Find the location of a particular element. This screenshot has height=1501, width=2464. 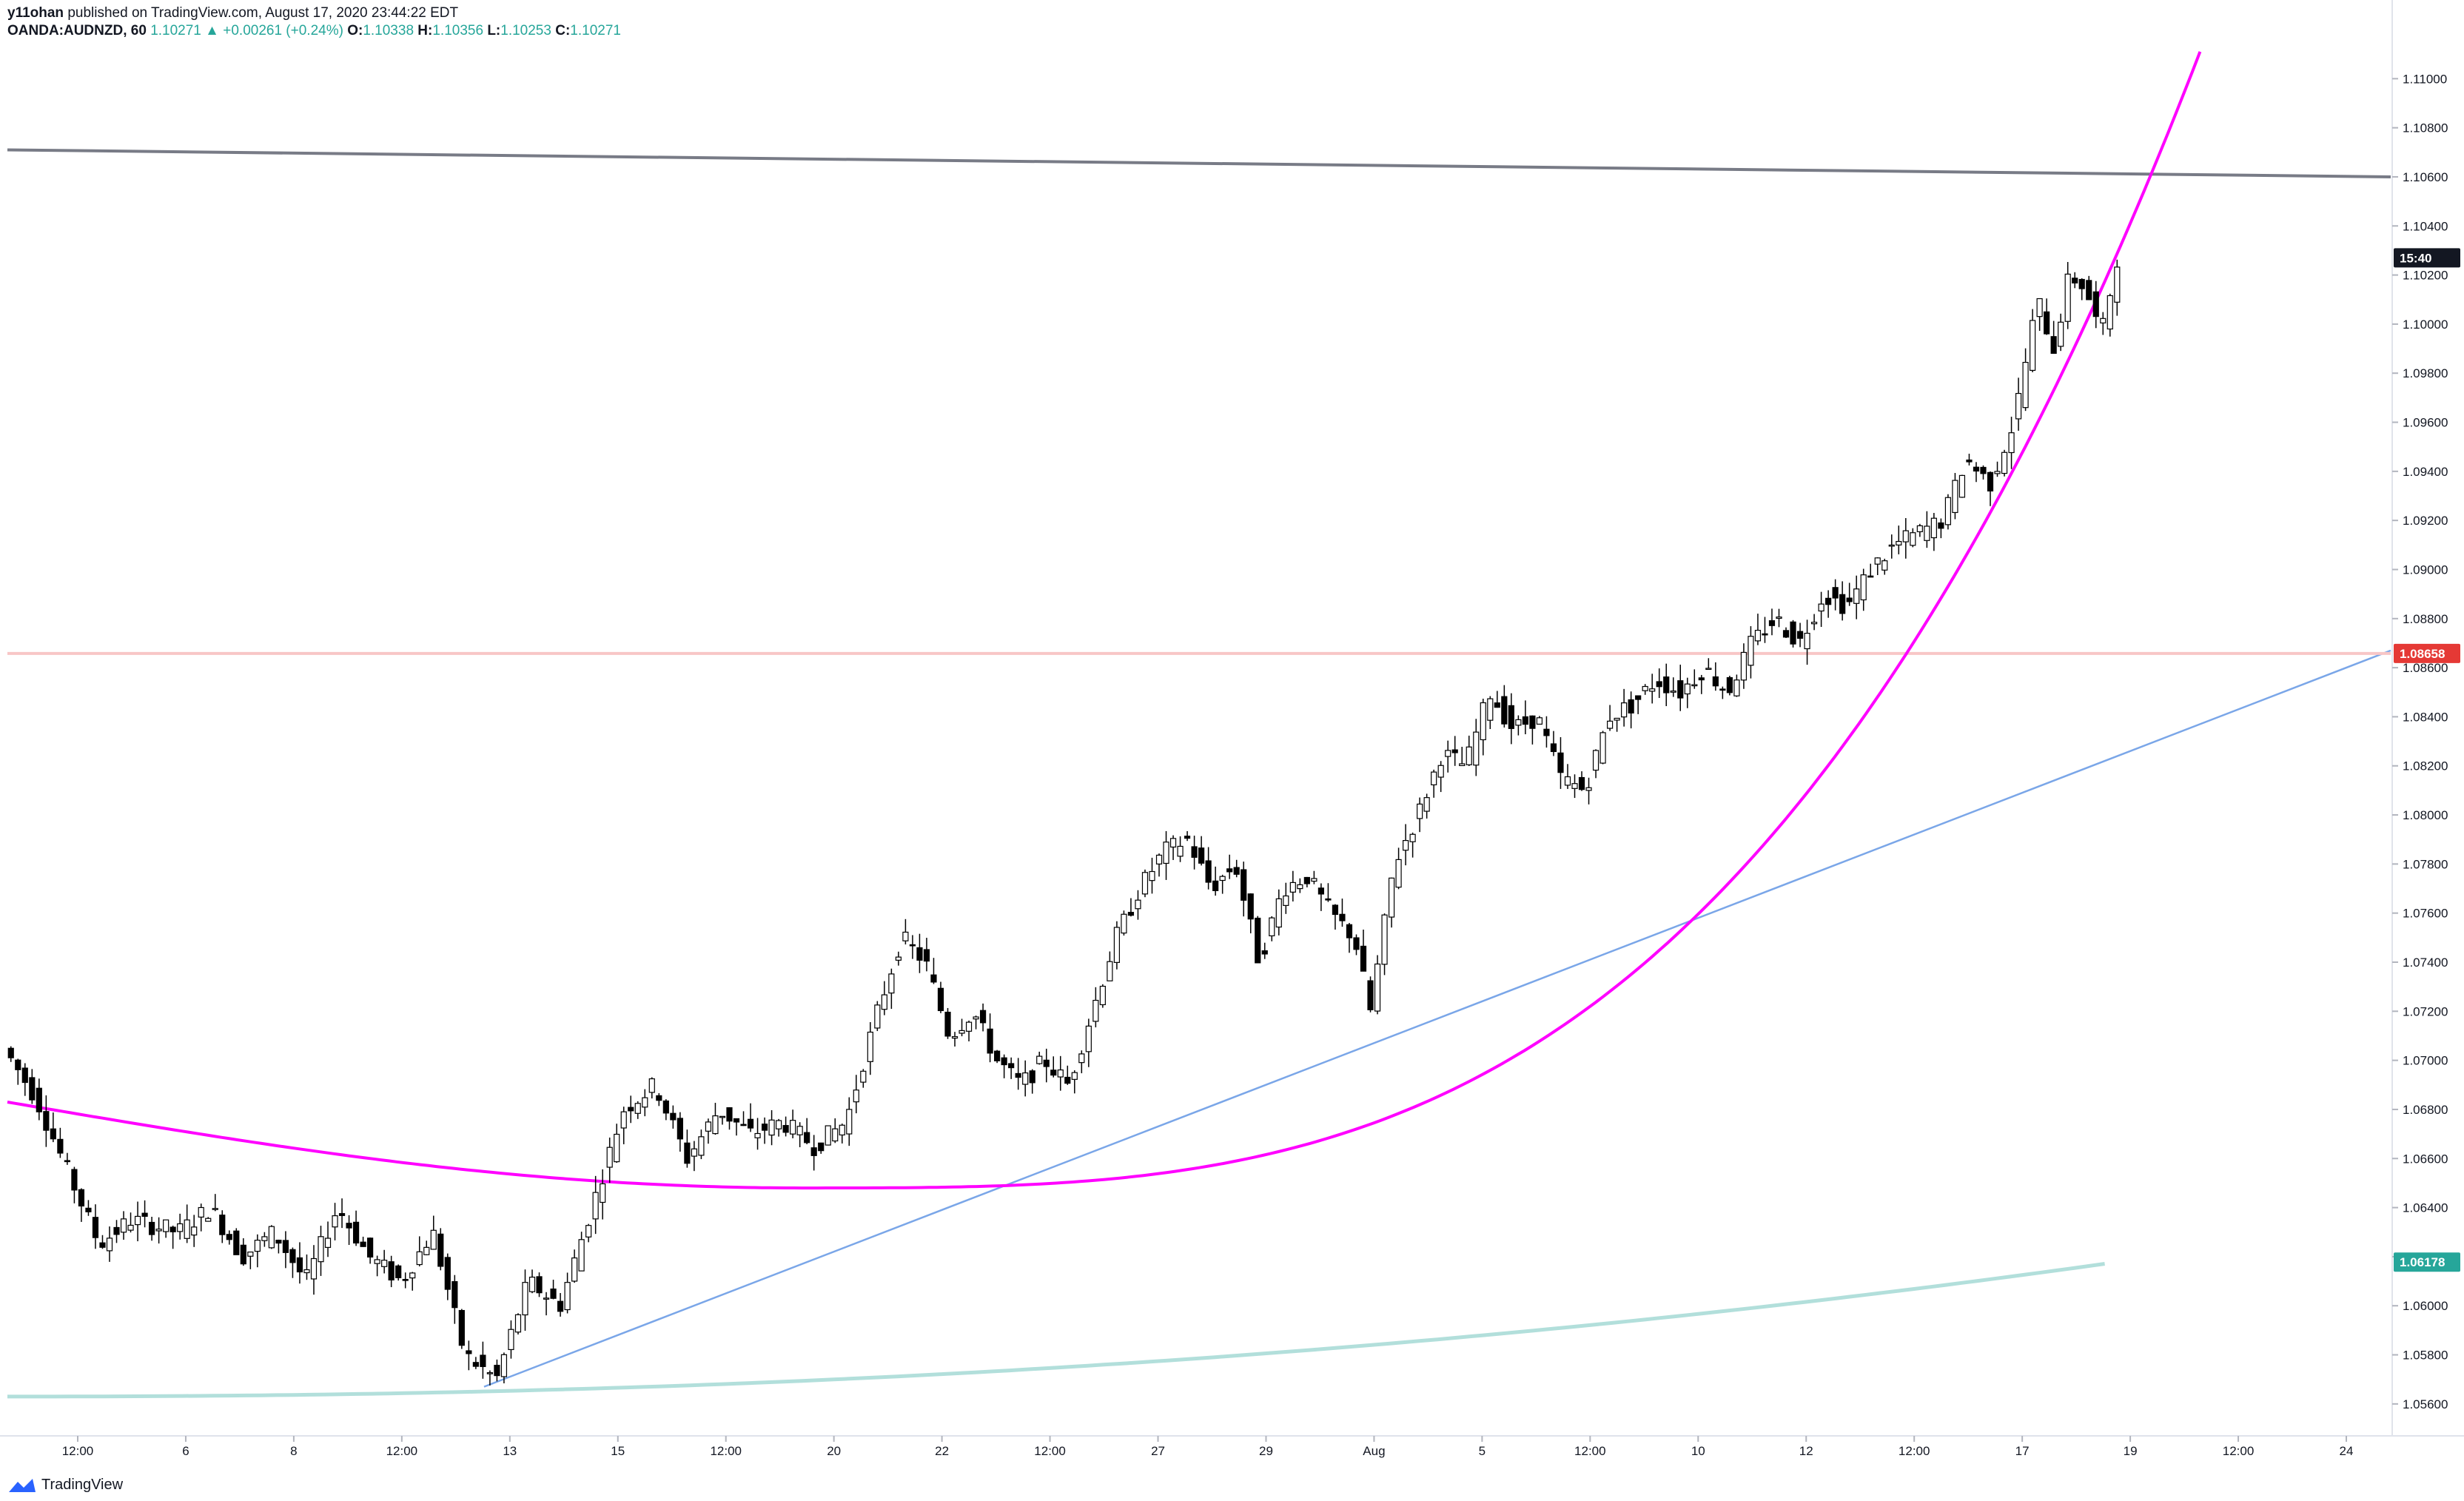

author-name: y11ohan is located at coordinates (35, 13).